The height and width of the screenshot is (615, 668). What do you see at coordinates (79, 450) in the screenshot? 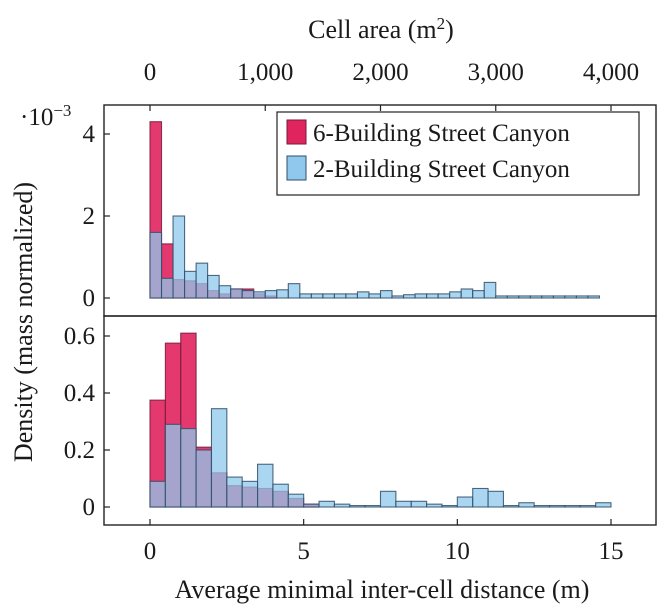
I see `bottom-y-tick-label: 0.2` at bounding box center [79, 450].